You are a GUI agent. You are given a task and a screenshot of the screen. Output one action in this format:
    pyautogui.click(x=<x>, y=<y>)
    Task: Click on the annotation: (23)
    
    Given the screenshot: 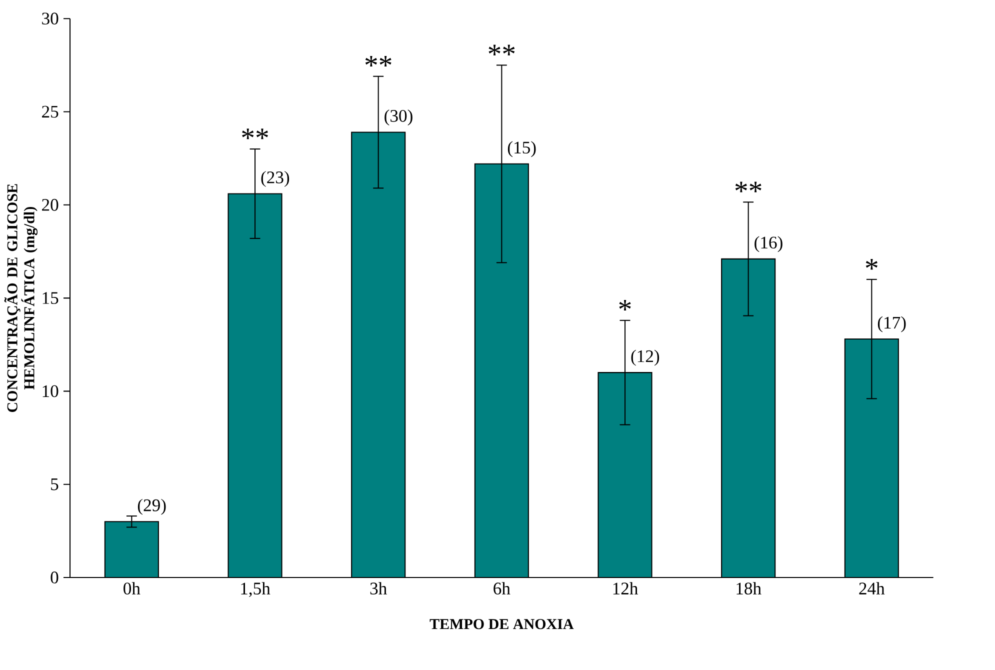 What is the action you would take?
    pyautogui.click(x=275, y=179)
    